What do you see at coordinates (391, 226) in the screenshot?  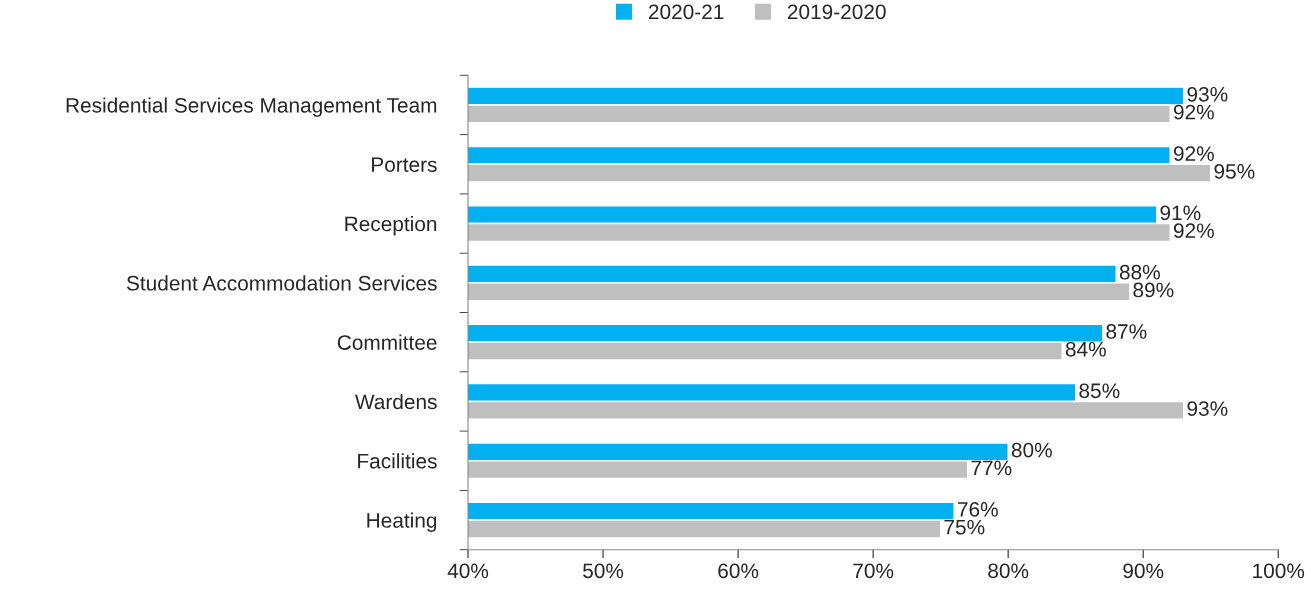 I see `y-tick-label: Reception` at bounding box center [391, 226].